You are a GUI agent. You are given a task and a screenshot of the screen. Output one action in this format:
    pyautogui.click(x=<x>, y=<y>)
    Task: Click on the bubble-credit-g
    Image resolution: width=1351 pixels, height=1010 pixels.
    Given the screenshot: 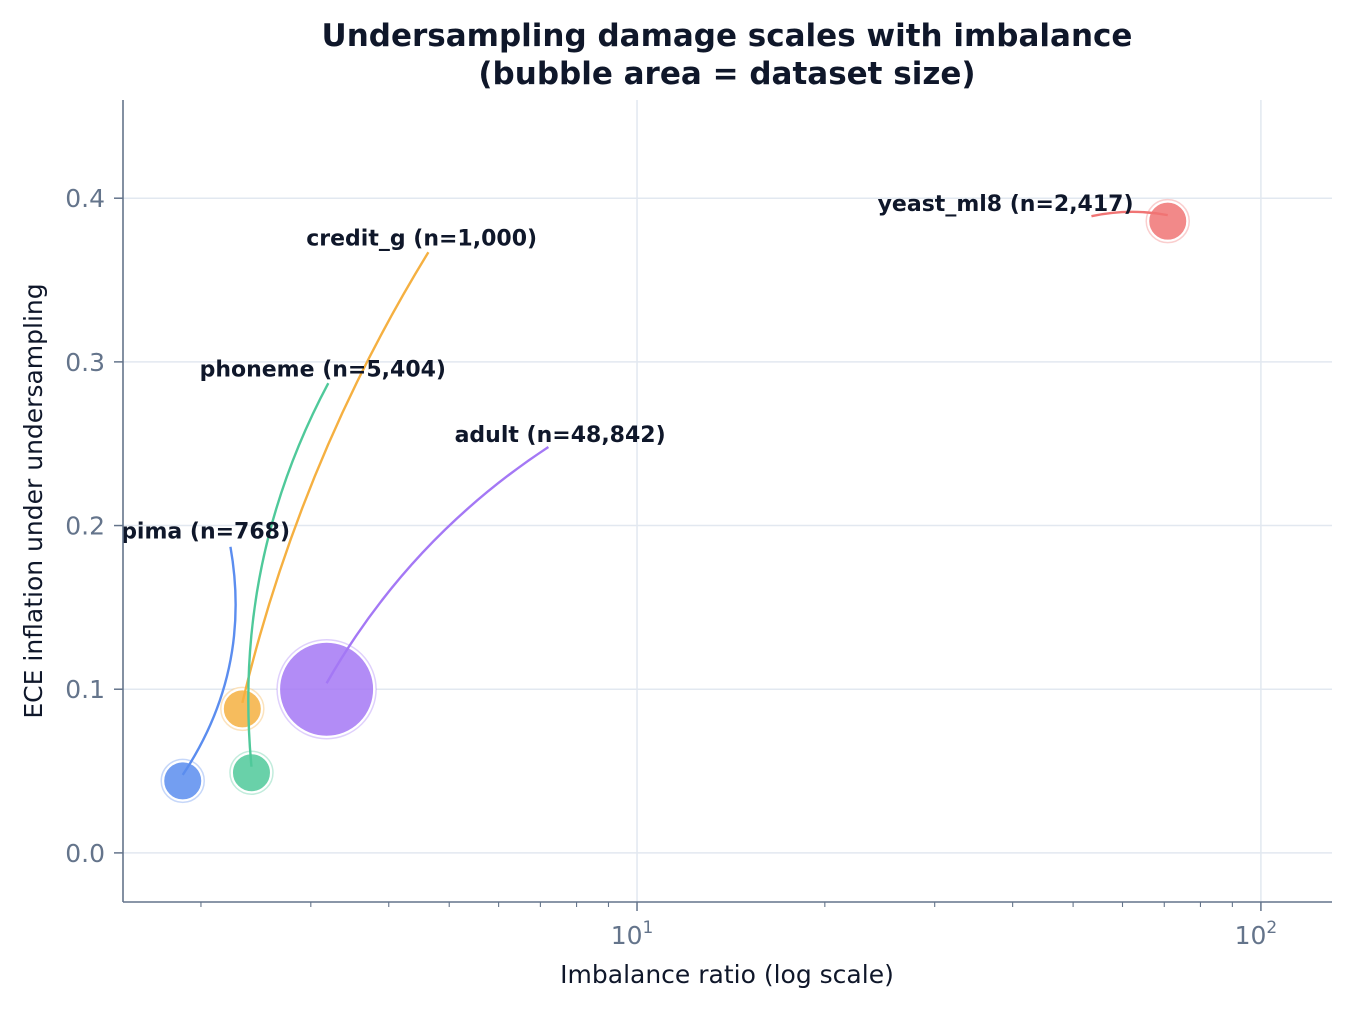 What is the action you would take?
    pyautogui.click(x=242, y=709)
    